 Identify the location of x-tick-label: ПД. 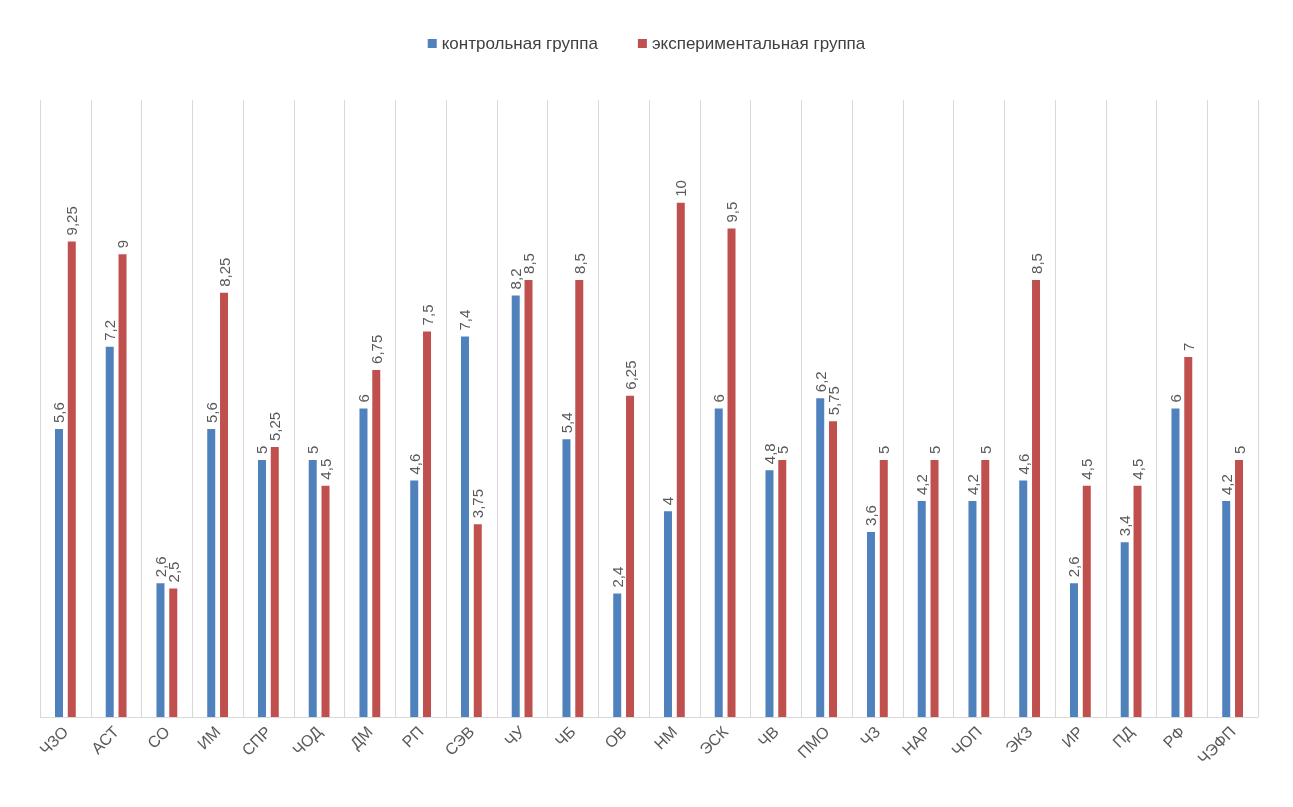
(1123, 736).